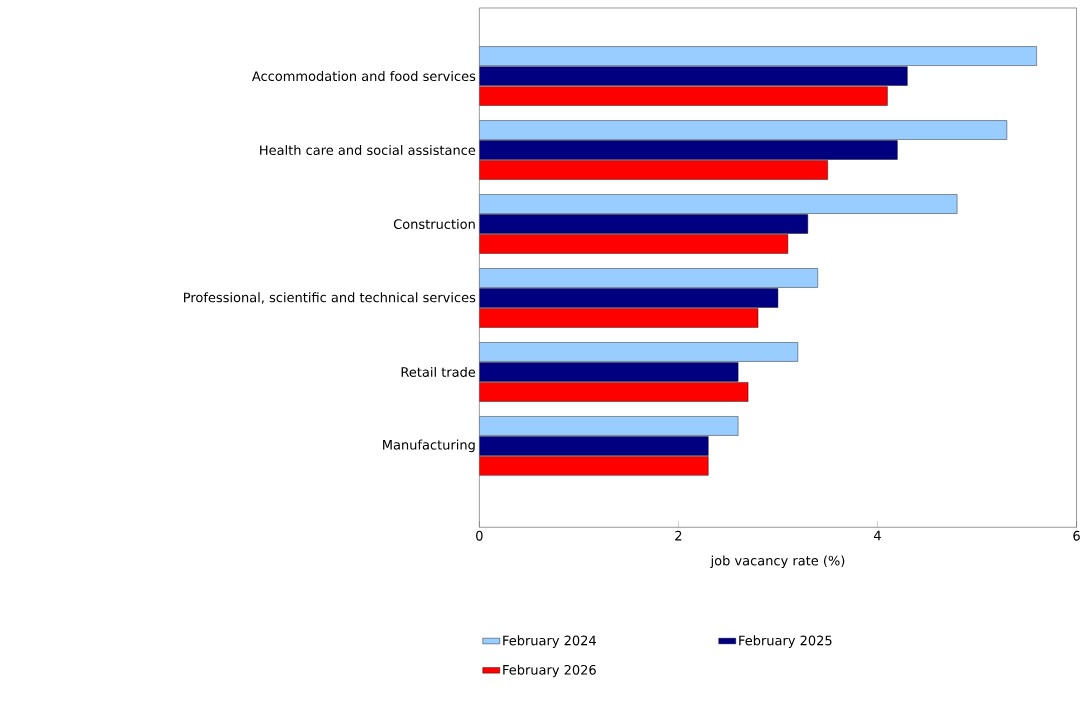 The image size is (1084, 702). What do you see at coordinates (877, 535) in the screenshot?
I see `x-tick-label: 4` at bounding box center [877, 535].